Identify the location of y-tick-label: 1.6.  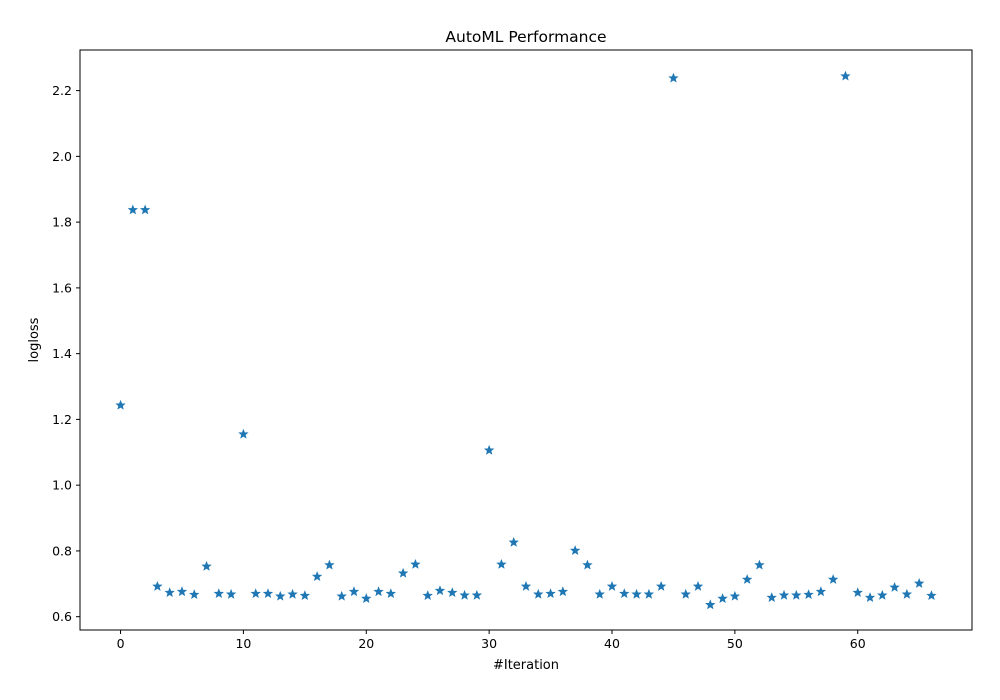
(62, 287).